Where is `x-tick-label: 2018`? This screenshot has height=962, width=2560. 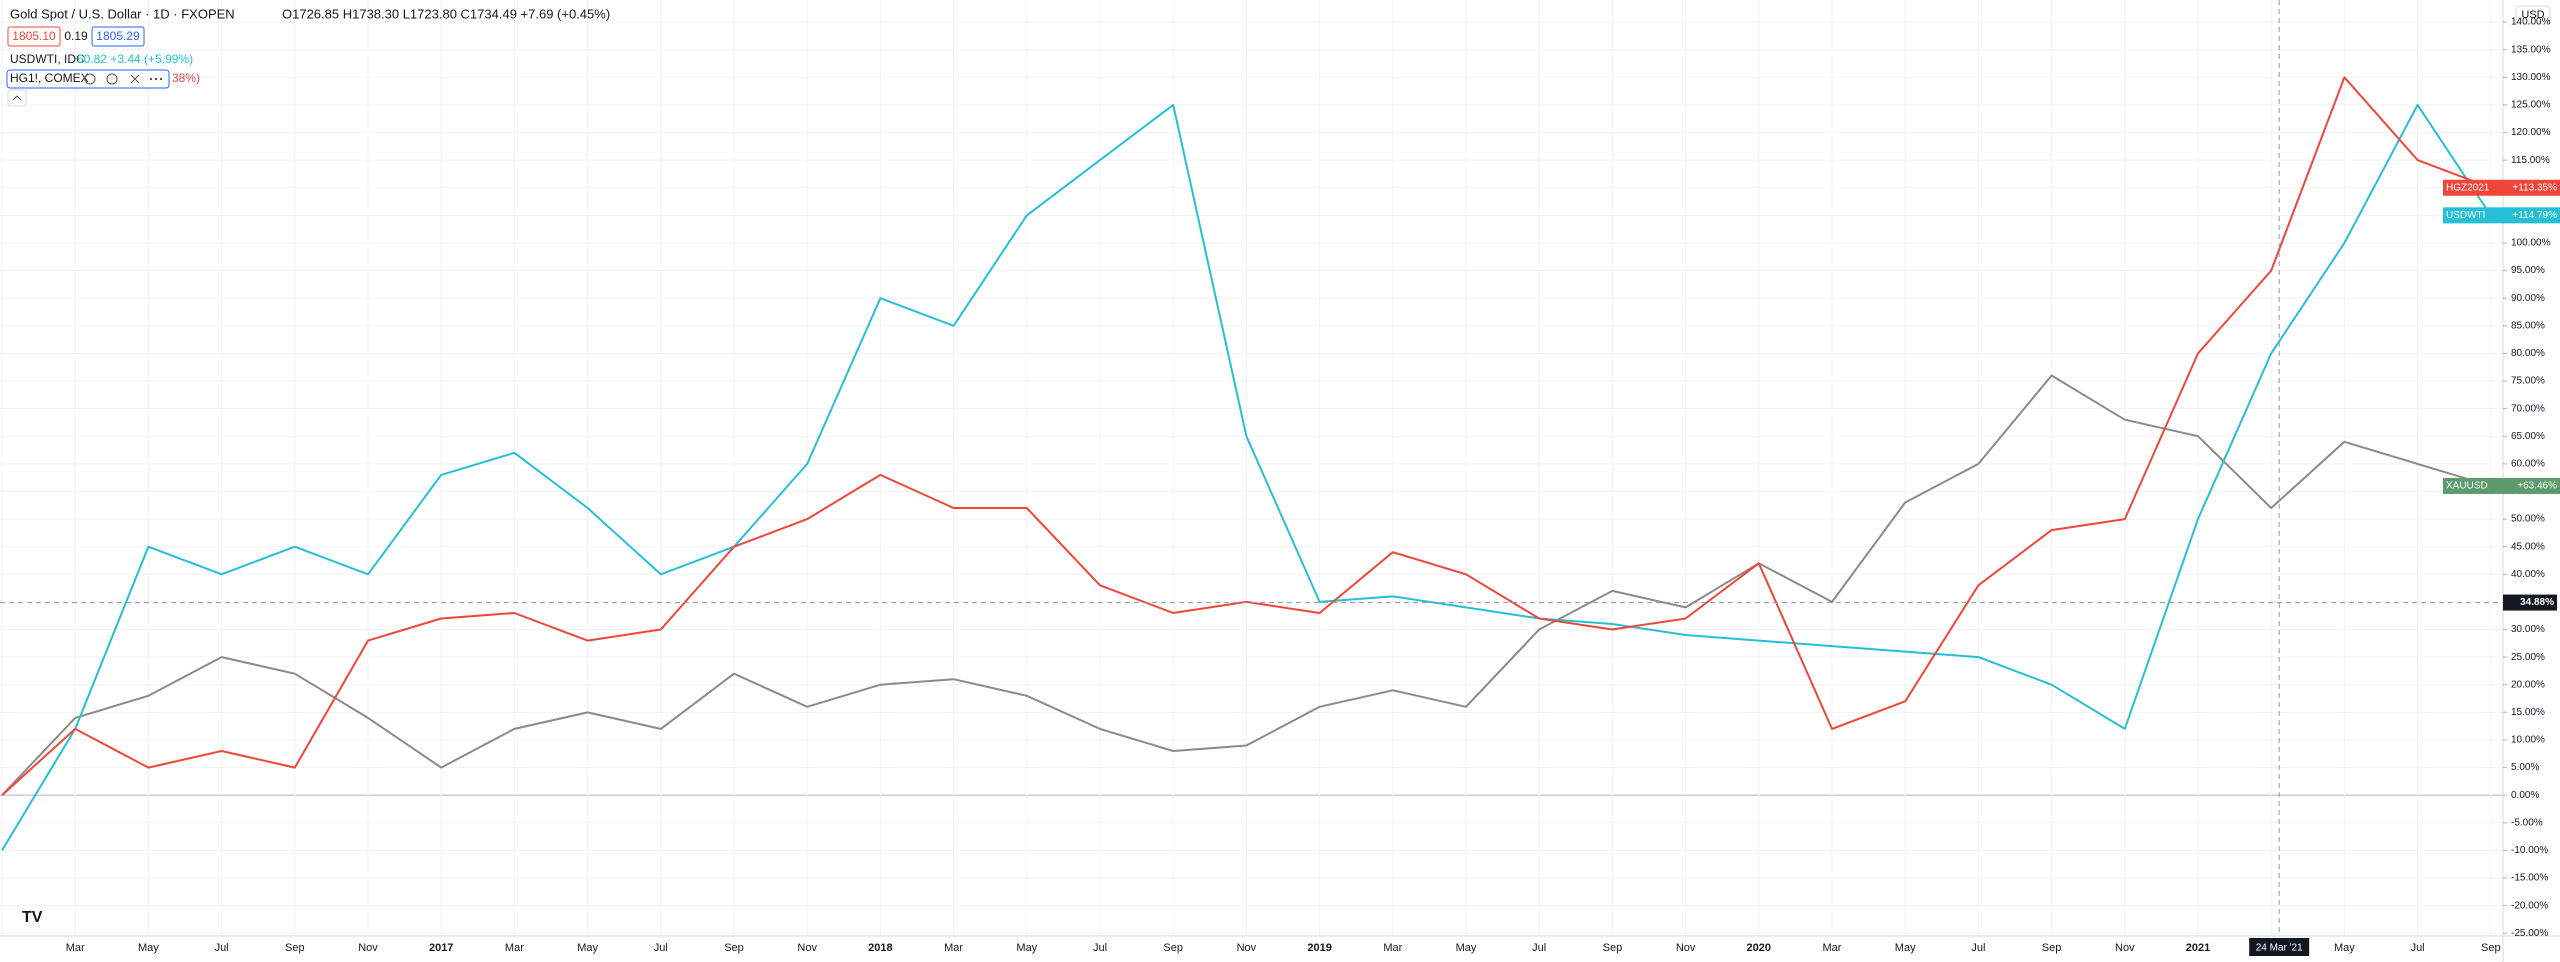 x-tick-label: 2018 is located at coordinates (880, 948).